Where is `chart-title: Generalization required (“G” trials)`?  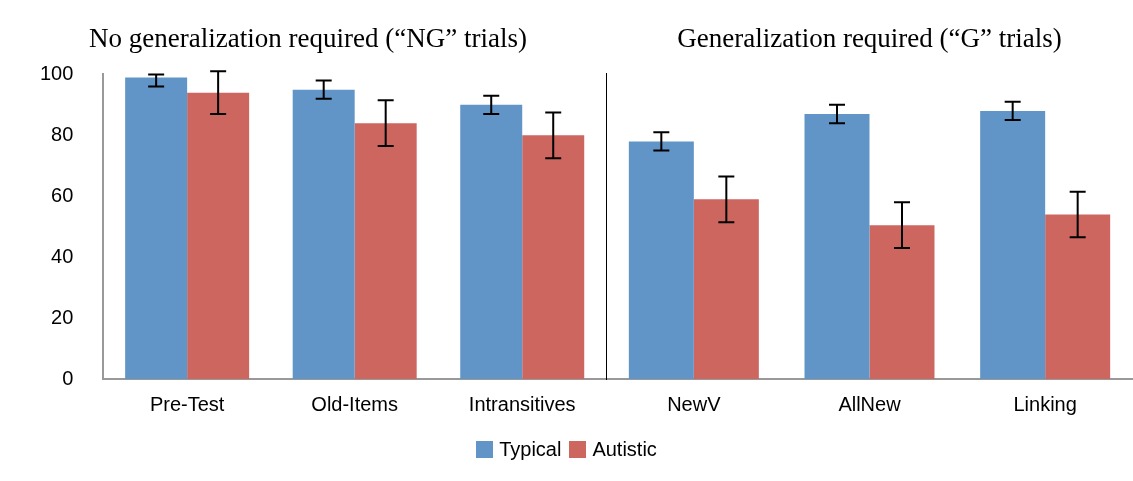 chart-title: Generalization required (“G” trials) is located at coordinates (869, 38).